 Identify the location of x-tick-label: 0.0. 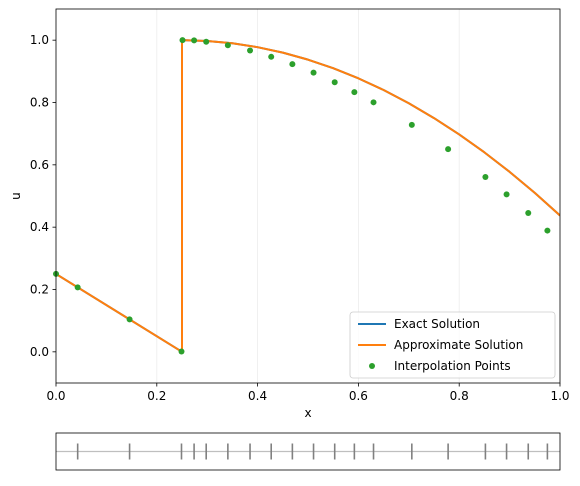
(55, 396).